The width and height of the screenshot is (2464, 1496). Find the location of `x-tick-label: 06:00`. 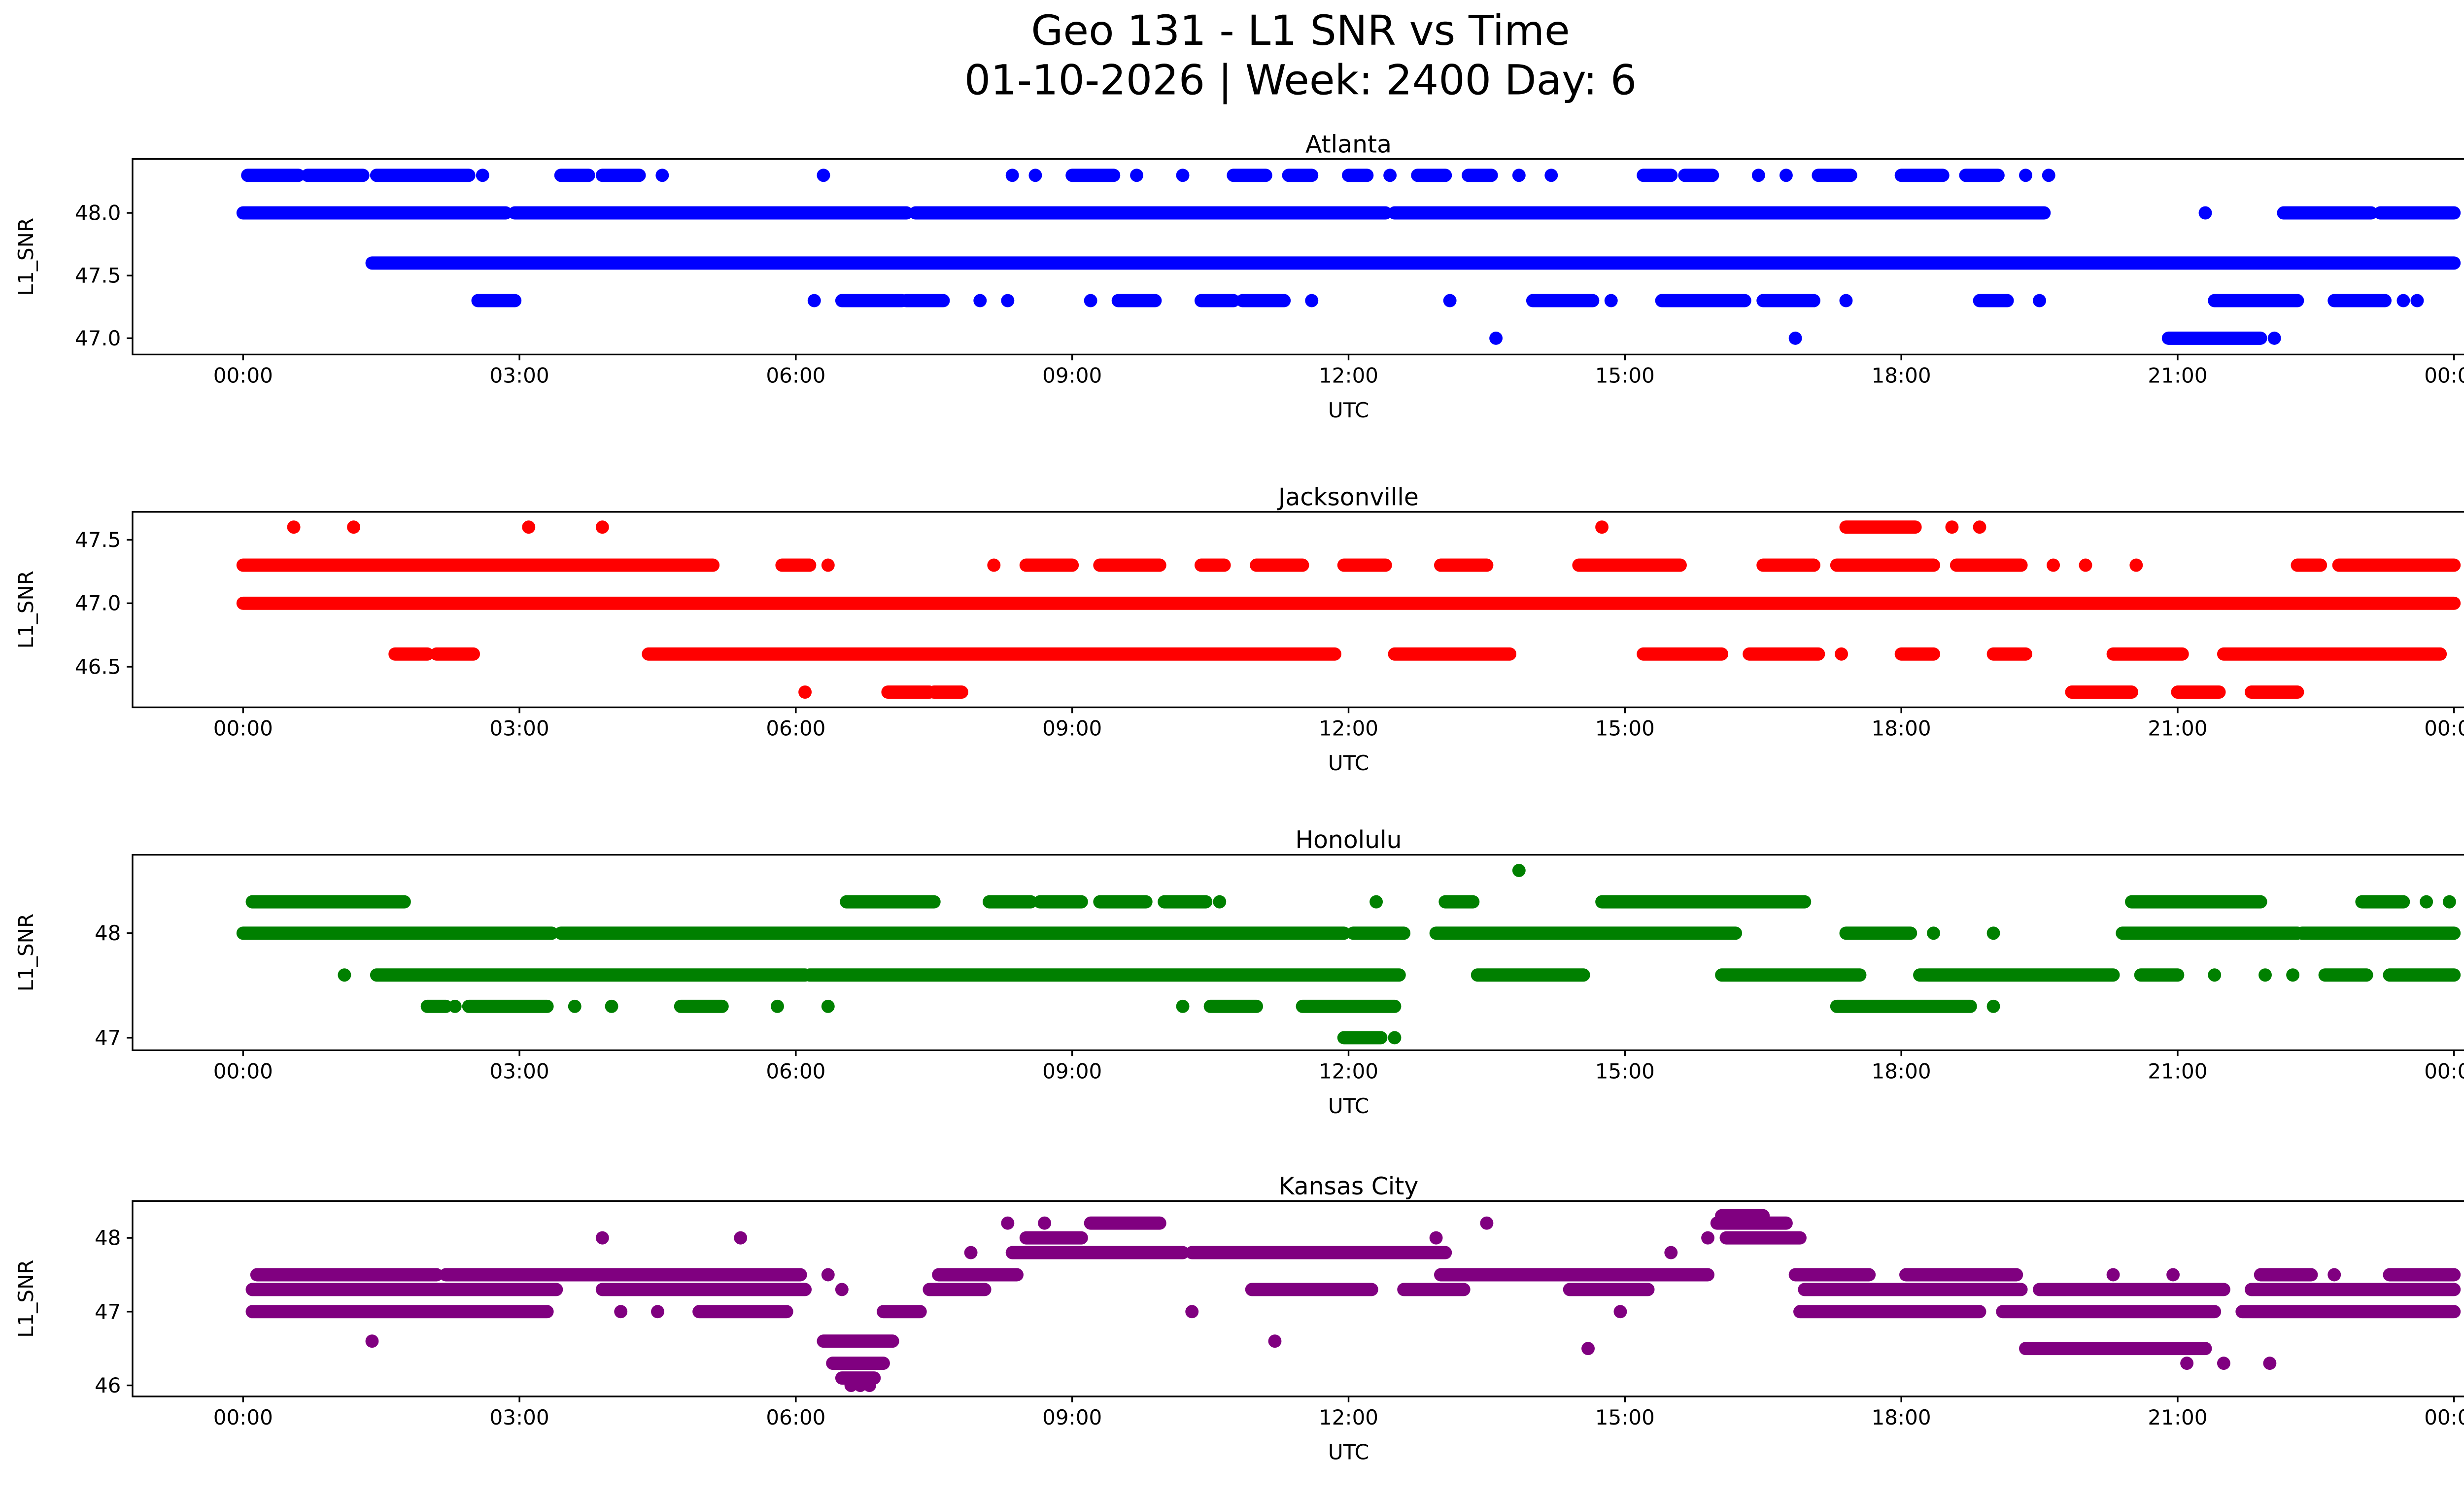

x-tick-label: 06:00 is located at coordinates (795, 1417).